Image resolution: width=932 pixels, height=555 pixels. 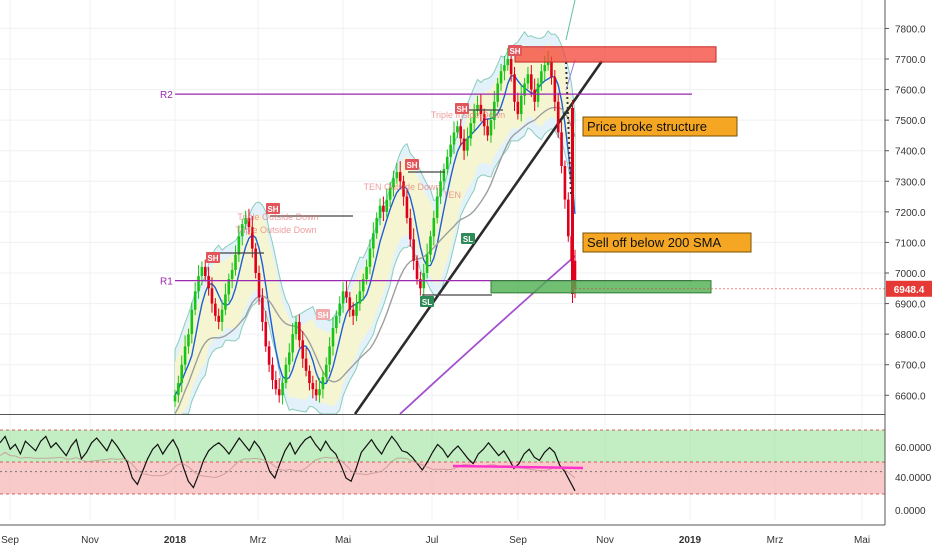 What do you see at coordinates (910, 274) in the screenshot?
I see `y-tick-label: 7000.0` at bounding box center [910, 274].